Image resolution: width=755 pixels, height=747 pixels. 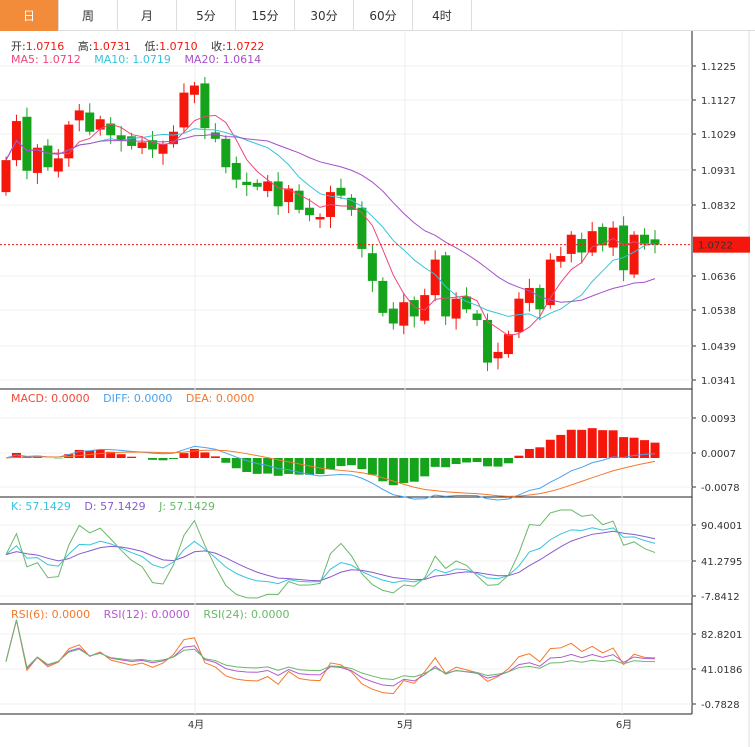 I want to click on period-tabs: 日周月 5分 15分 30分 60分 4时, so click(x=377, y=15).